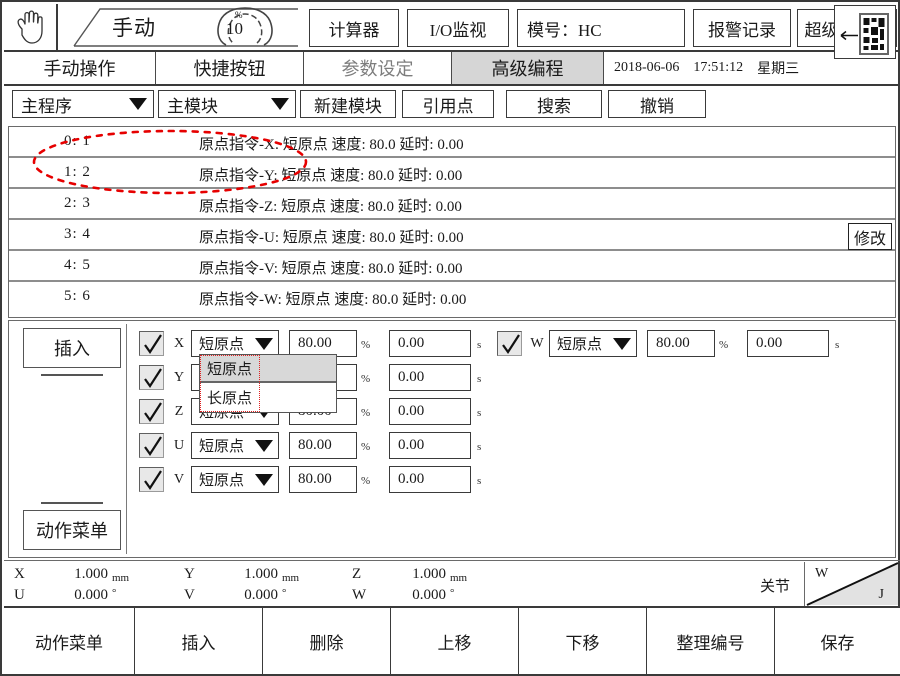  I want to click on axis-mode-dropdown-menu: 短原点 长原点, so click(268, 383).